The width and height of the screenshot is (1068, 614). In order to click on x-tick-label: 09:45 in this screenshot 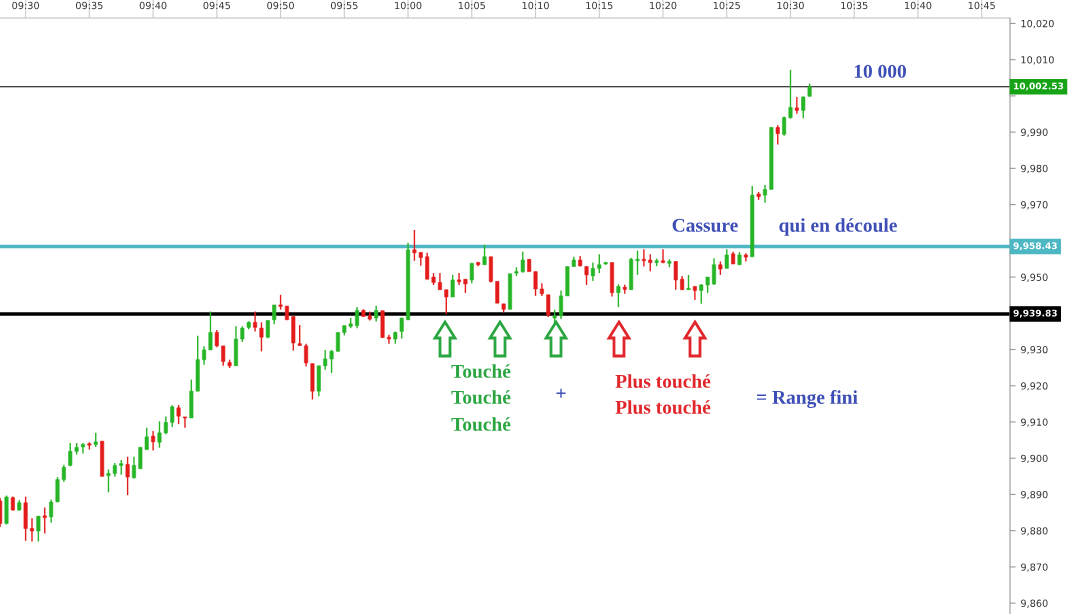, I will do `click(216, 5)`.